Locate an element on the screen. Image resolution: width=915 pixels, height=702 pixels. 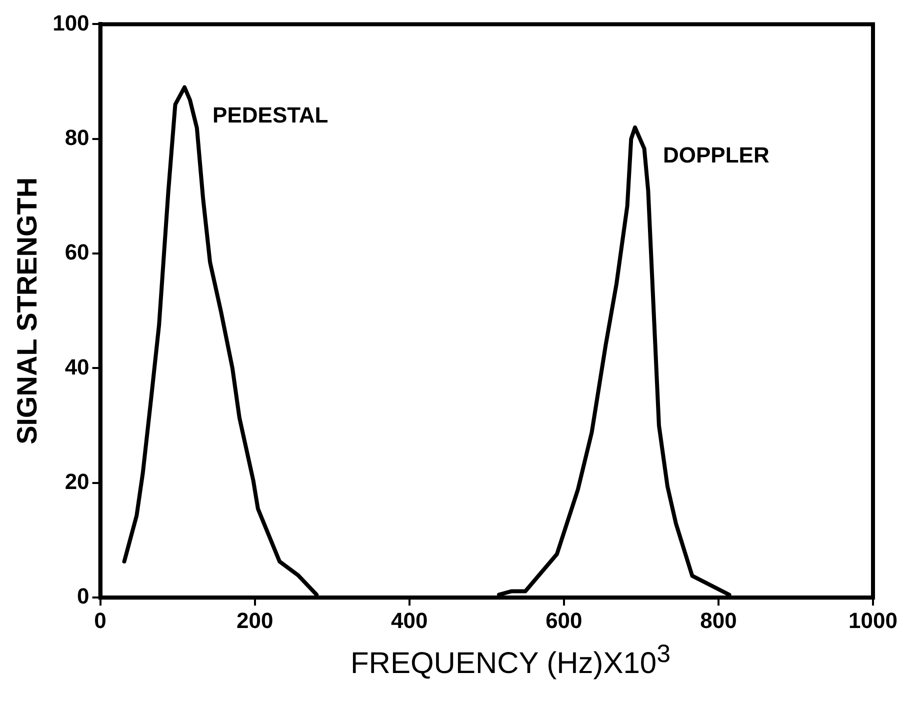
x-tick-label: 600 is located at coordinates (564, 620).